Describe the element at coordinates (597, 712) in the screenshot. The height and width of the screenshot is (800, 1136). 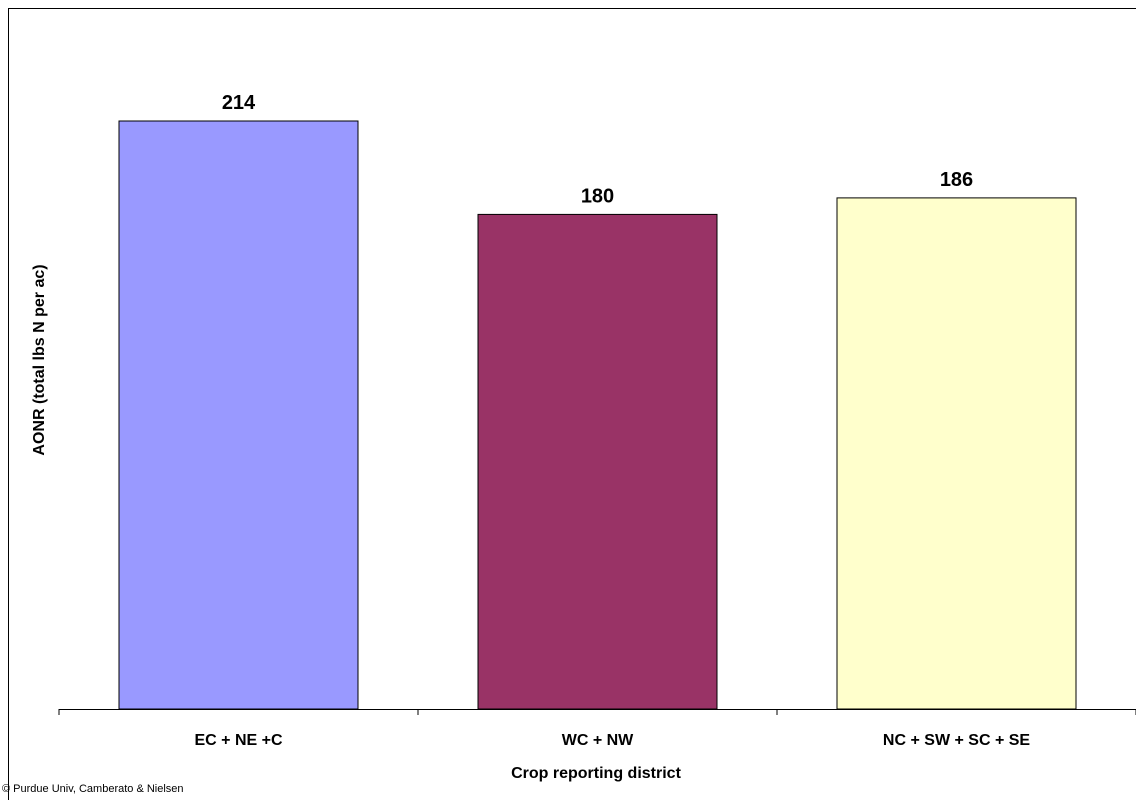
I see `x-ticks-layer` at that location.